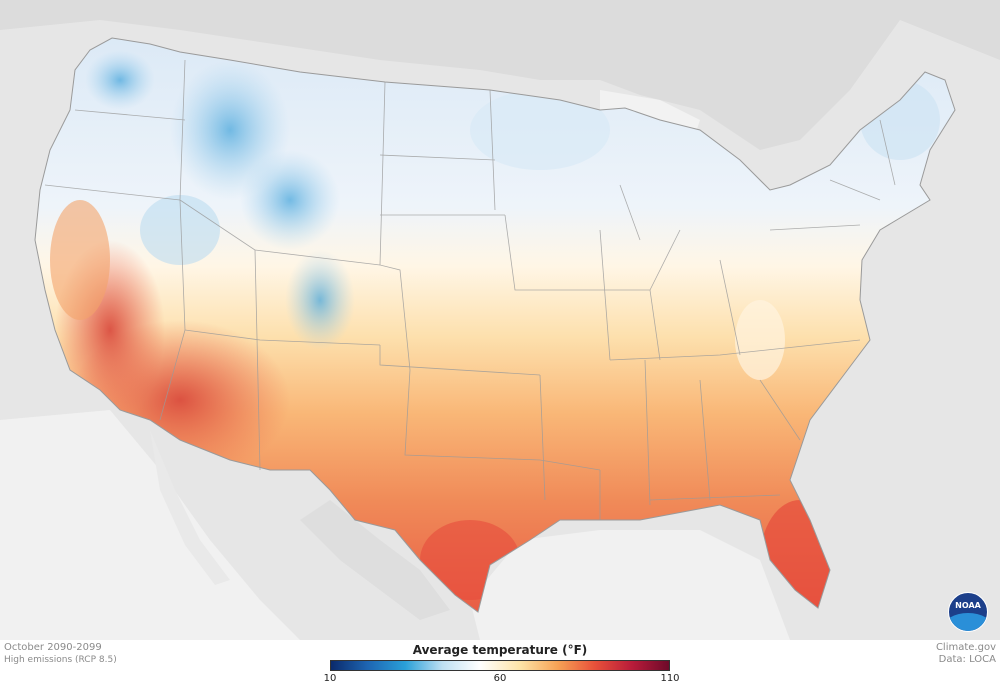 The height and width of the screenshot is (690, 1000). I want to click on legend-title: Average temperature (°F), so click(500, 650).